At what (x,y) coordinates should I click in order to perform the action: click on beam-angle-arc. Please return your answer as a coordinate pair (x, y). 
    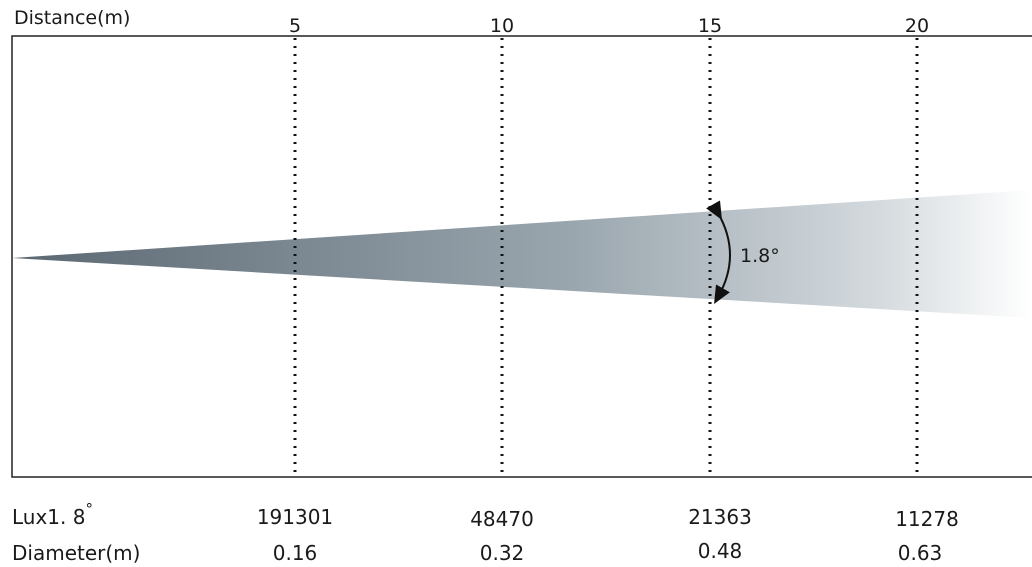
    Looking at the image, I should click on (718, 252).